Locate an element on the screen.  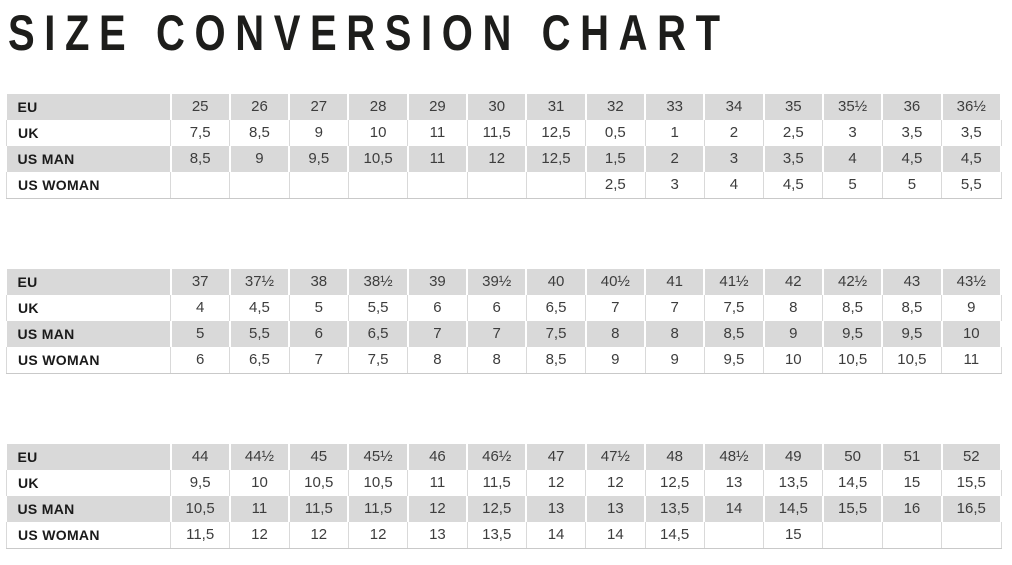
table-row-eu: EU 25 26 27 28 29 30 31 32 33 34 35 35½ 36 36½ is located at coordinates (504, 107).